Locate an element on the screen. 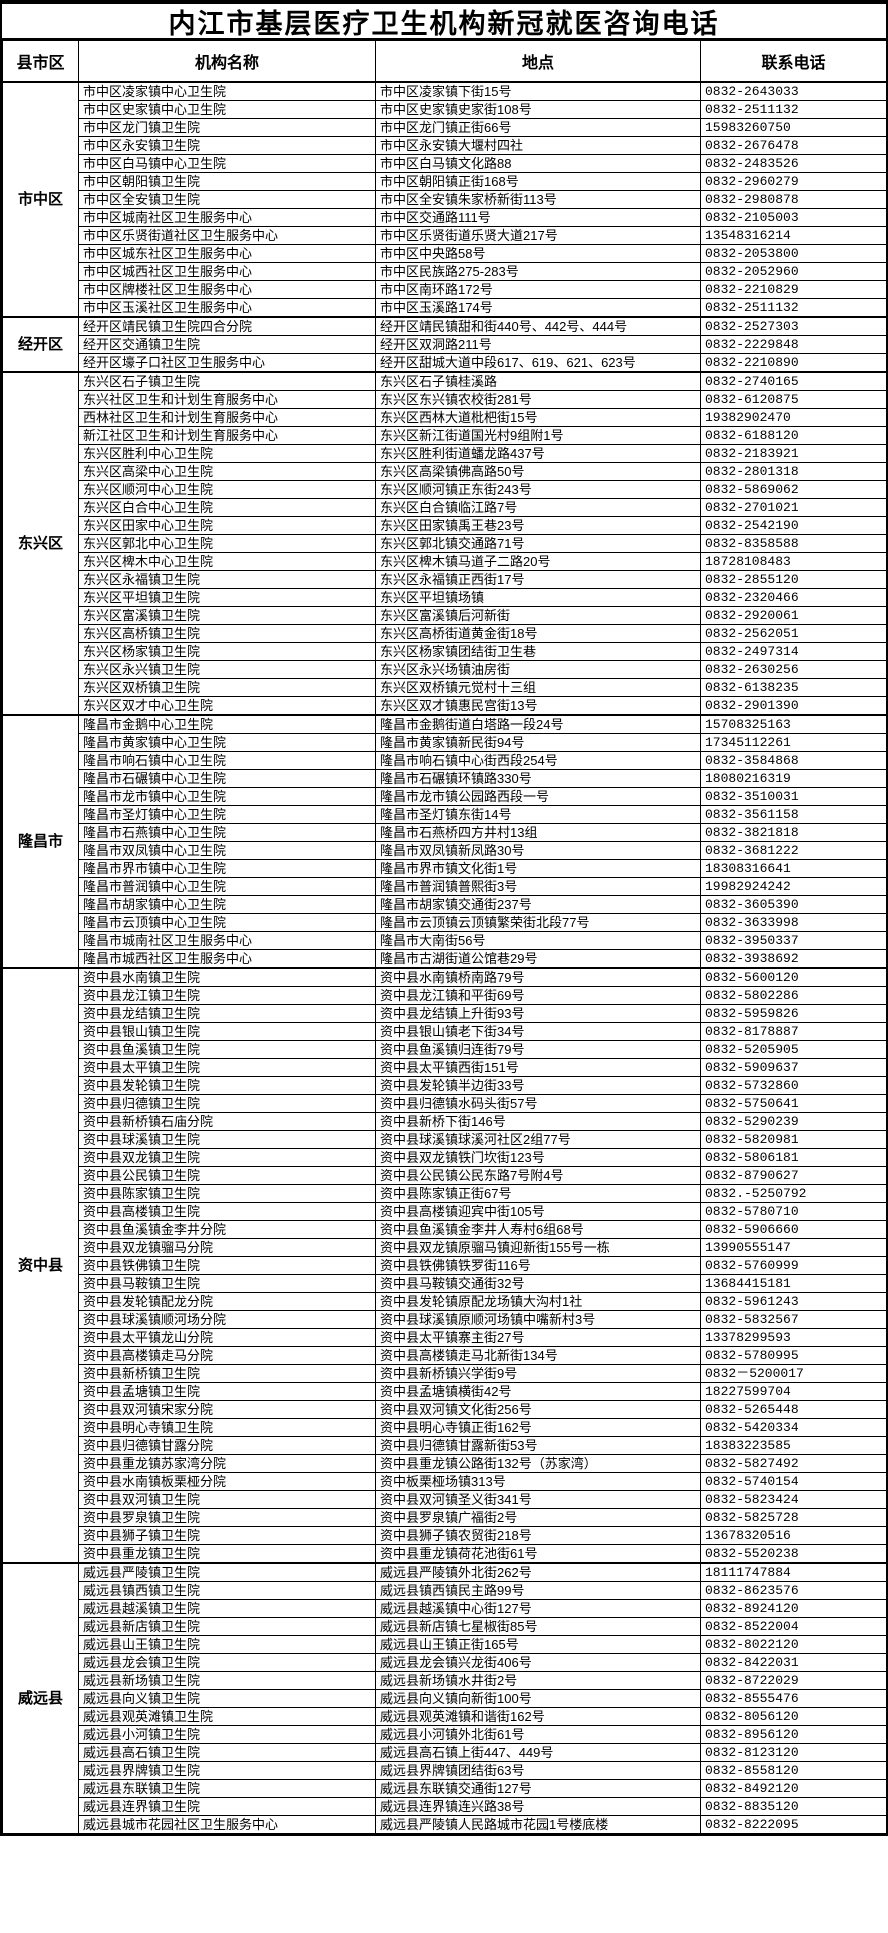  institution-cell: 资中县发轮镇卫生院 is located at coordinates (227, 1085).